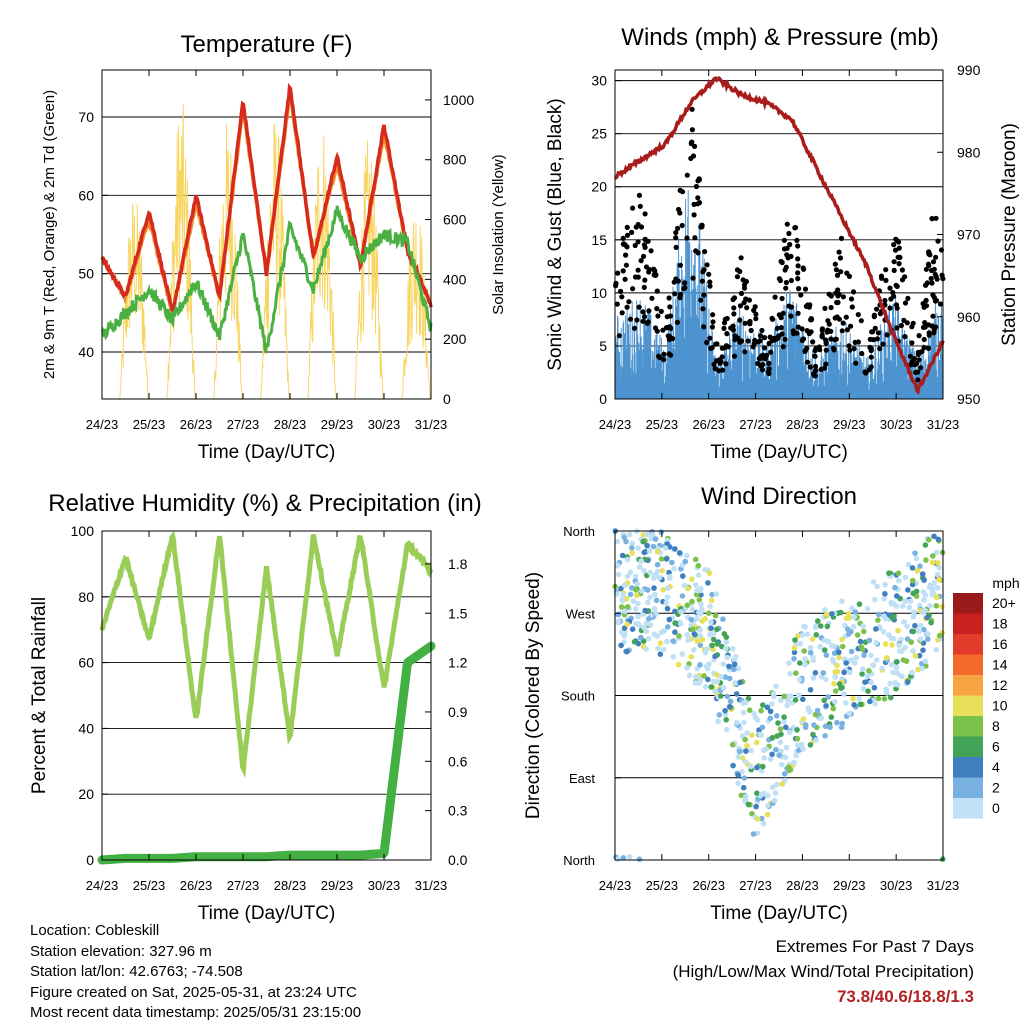 Image resolution: width=1024 pixels, height=1024 pixels. Describe the element at coordinates (455, 160) in the screenshot. I see `temp-y2-tick-label: 800` at that location.